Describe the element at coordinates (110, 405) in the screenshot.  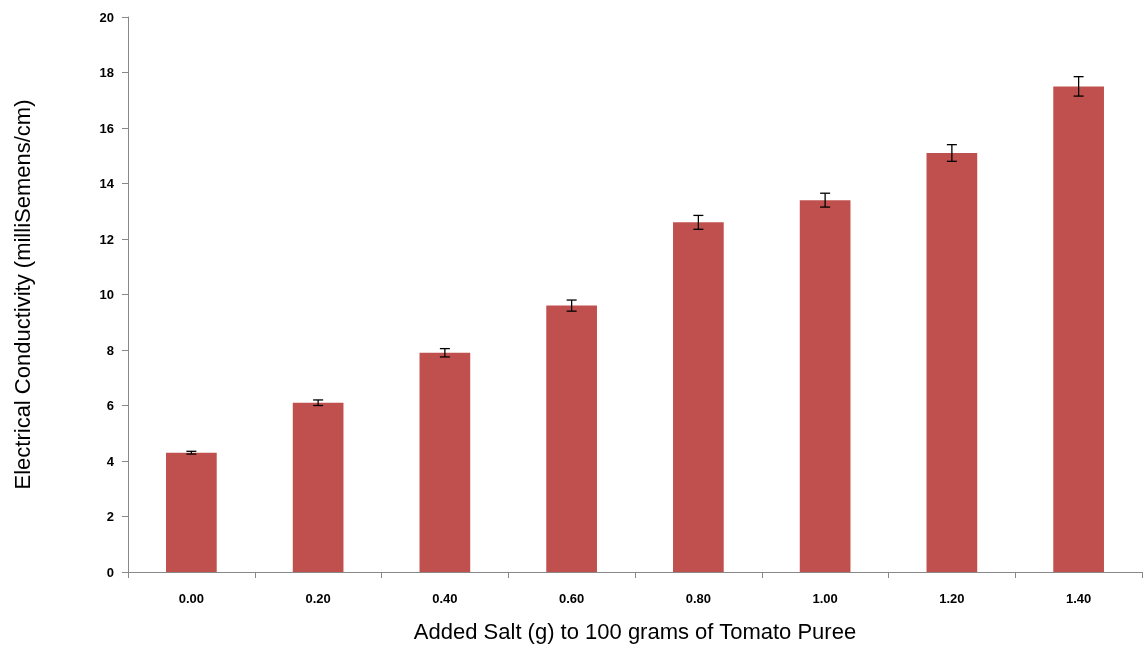
I see `y-tick-label: 6` at that location.